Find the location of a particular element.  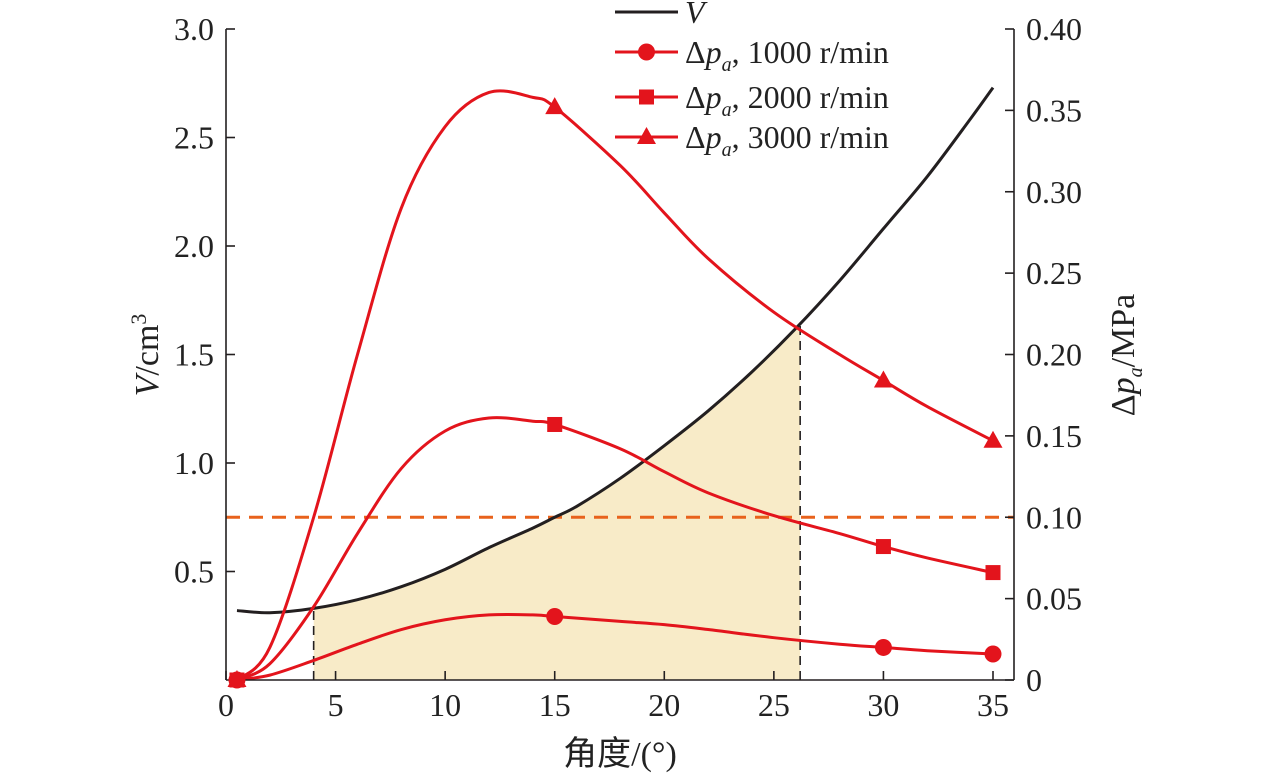

legend-symbol-2: p is located at coordinates (713, 97).